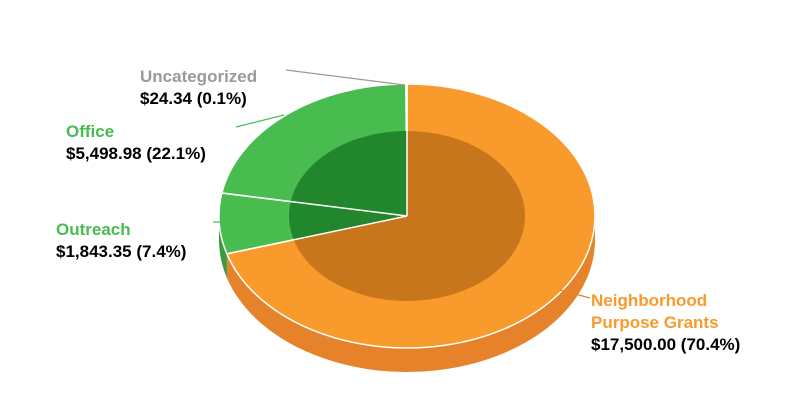  Describe the element at coordinates (260, 121) in the screenshot. I see `leader-office` at that location.